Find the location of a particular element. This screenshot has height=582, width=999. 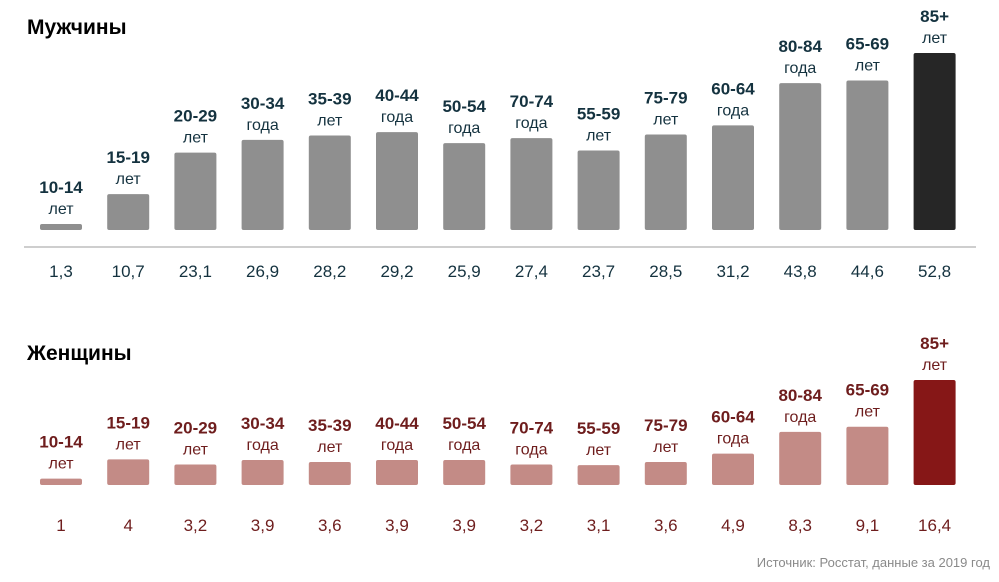

women-category-label: 50-54 is located at coordinates (464, 423).